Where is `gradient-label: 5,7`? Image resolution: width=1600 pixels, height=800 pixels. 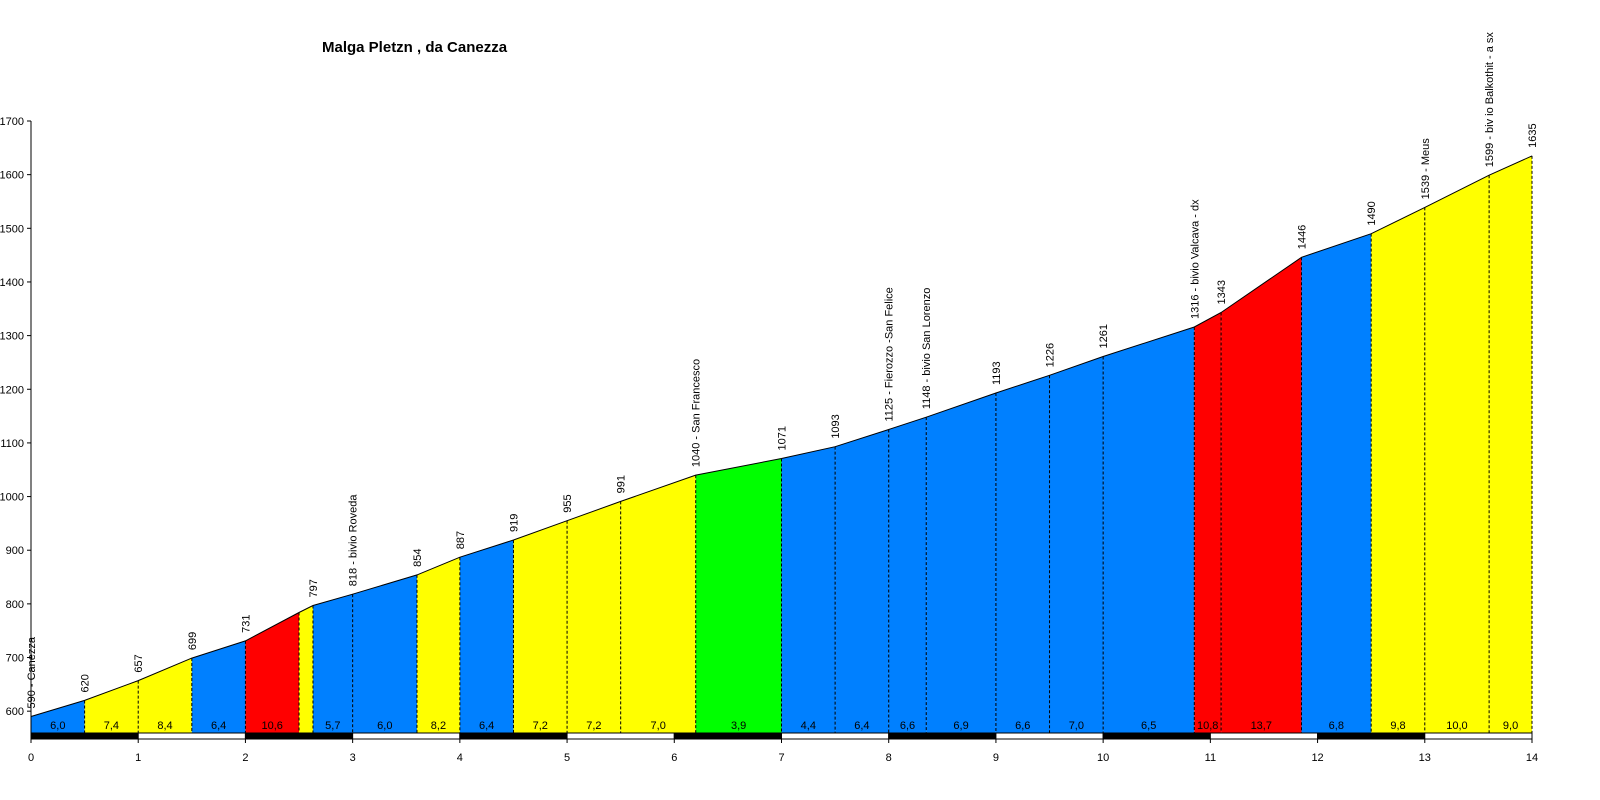 gradient-label: 5,7 is located at coordinates (332, 726).